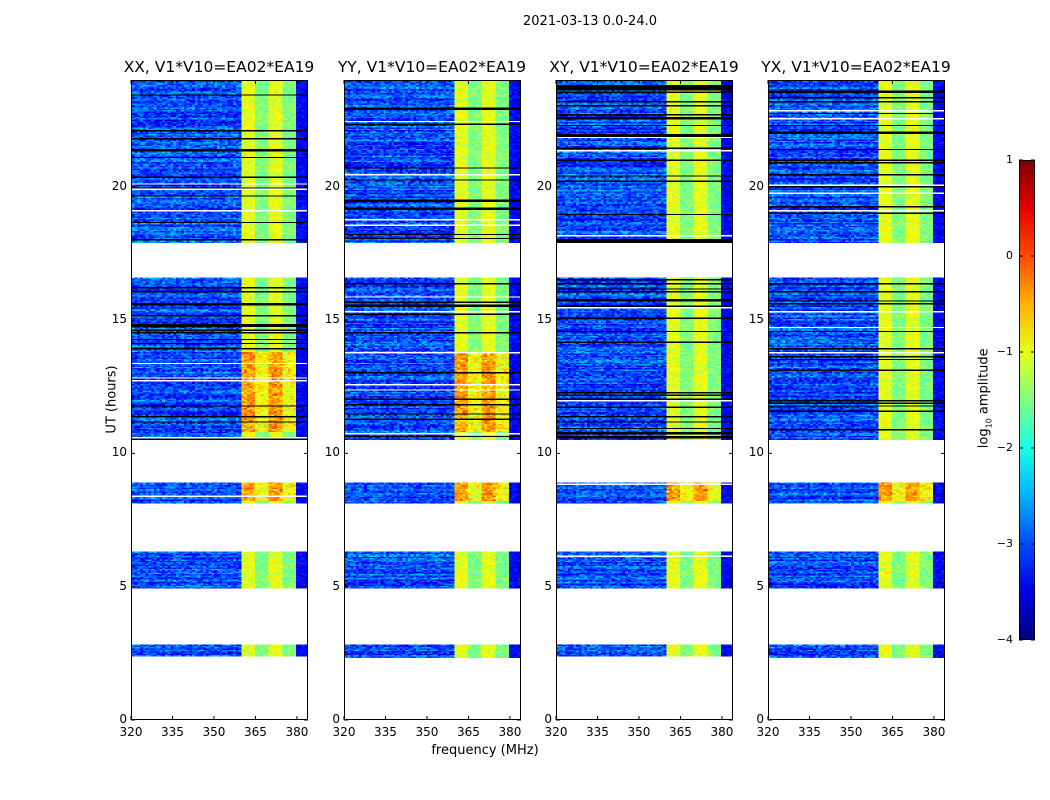  What do you see at coordinates (1004, 447) in the screenshot?
I see `colorbar-tick-label: −2` at bounding box center [1004, 447].